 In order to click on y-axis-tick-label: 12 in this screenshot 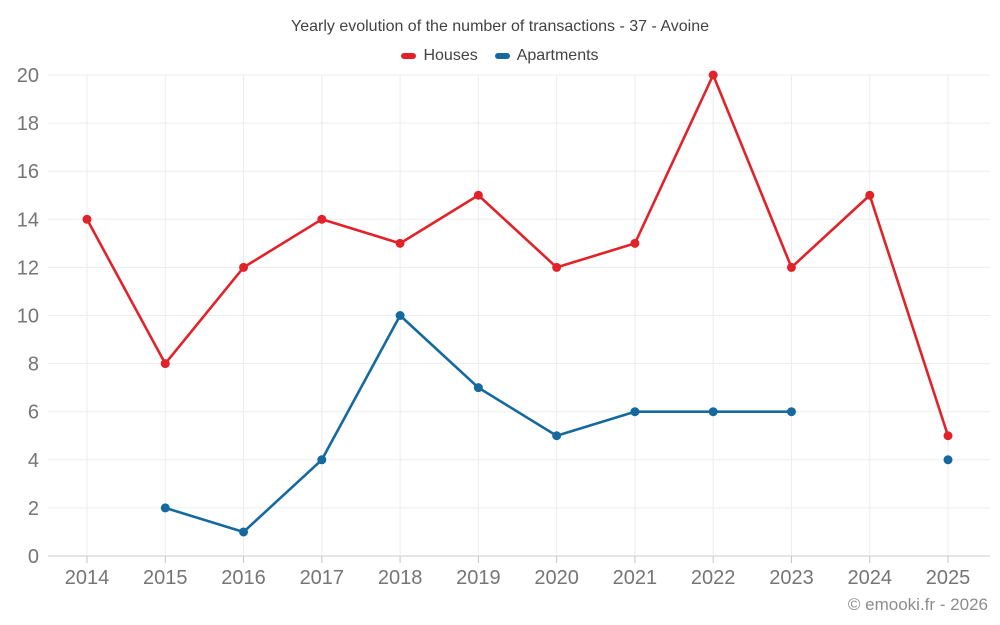, I will do `click(28, 268)`.